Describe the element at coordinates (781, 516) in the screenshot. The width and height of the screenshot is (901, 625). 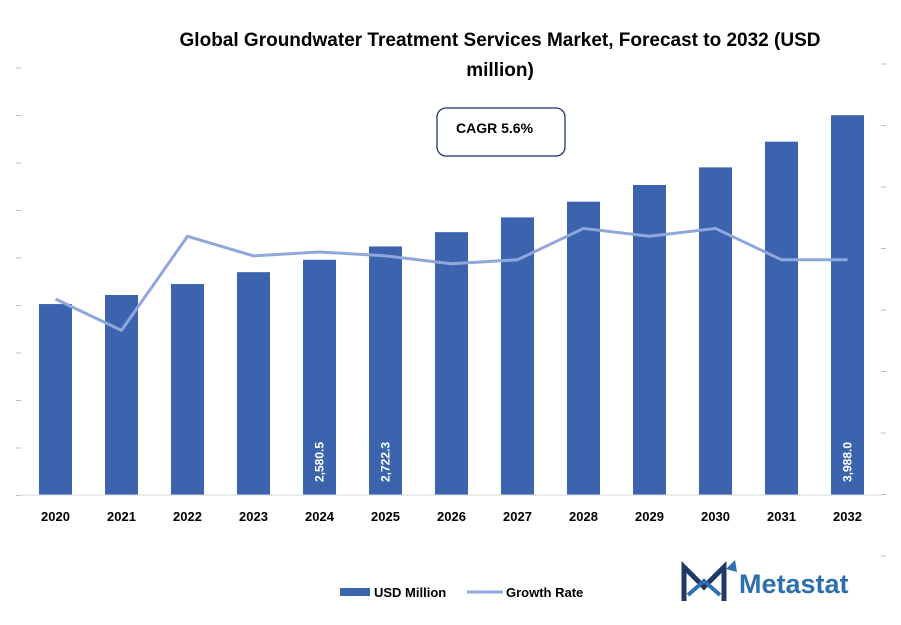
I see `x-tick-label-2031: 2031` at that location.